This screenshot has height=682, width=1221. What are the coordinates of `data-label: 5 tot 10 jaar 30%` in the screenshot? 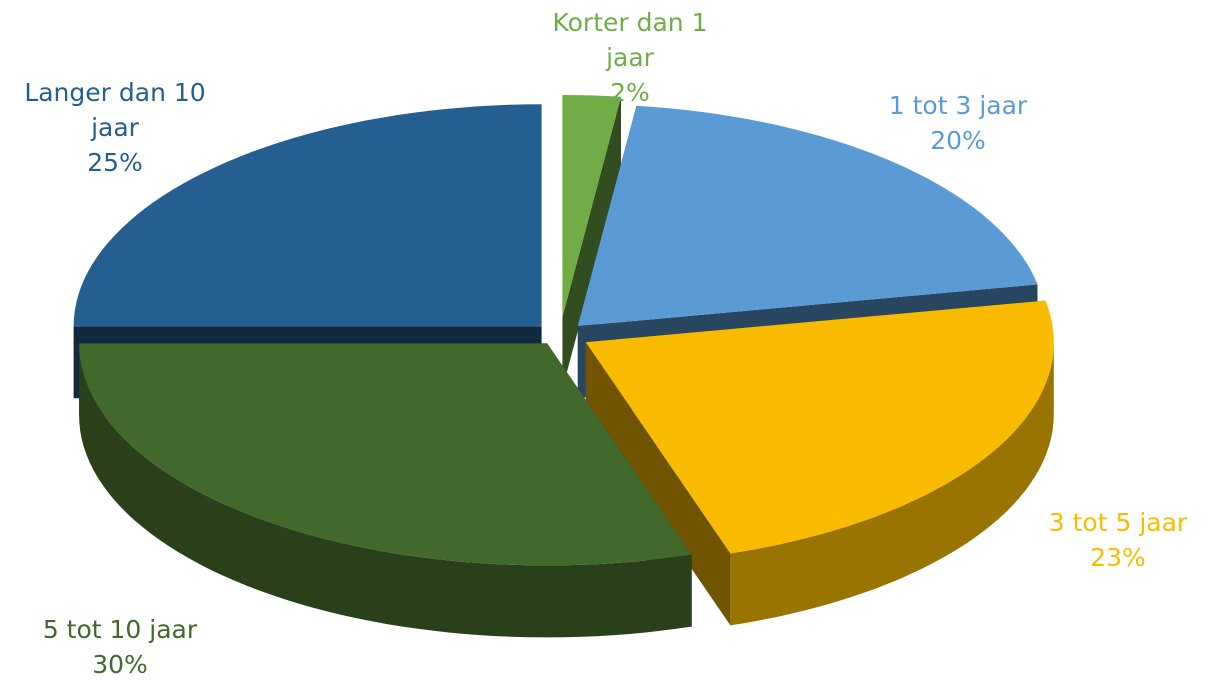 It's located at (120, 647).